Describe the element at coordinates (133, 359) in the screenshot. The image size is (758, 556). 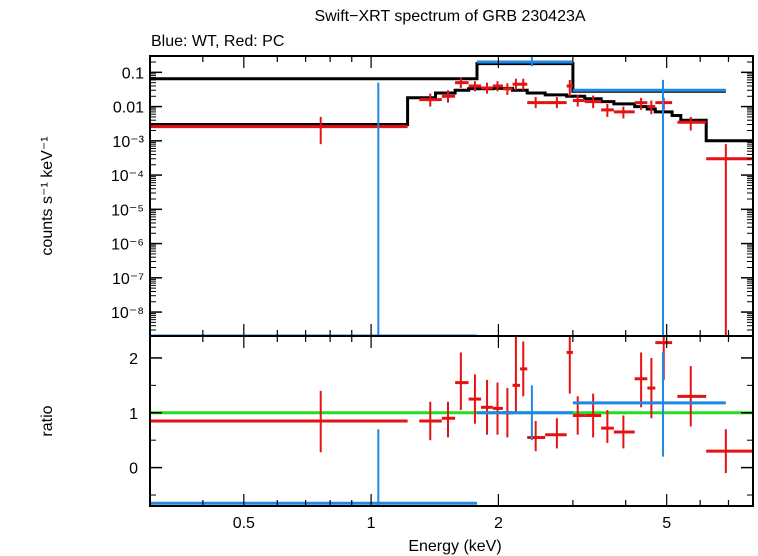
I see `bottom-ytick-label: 2` at that location.